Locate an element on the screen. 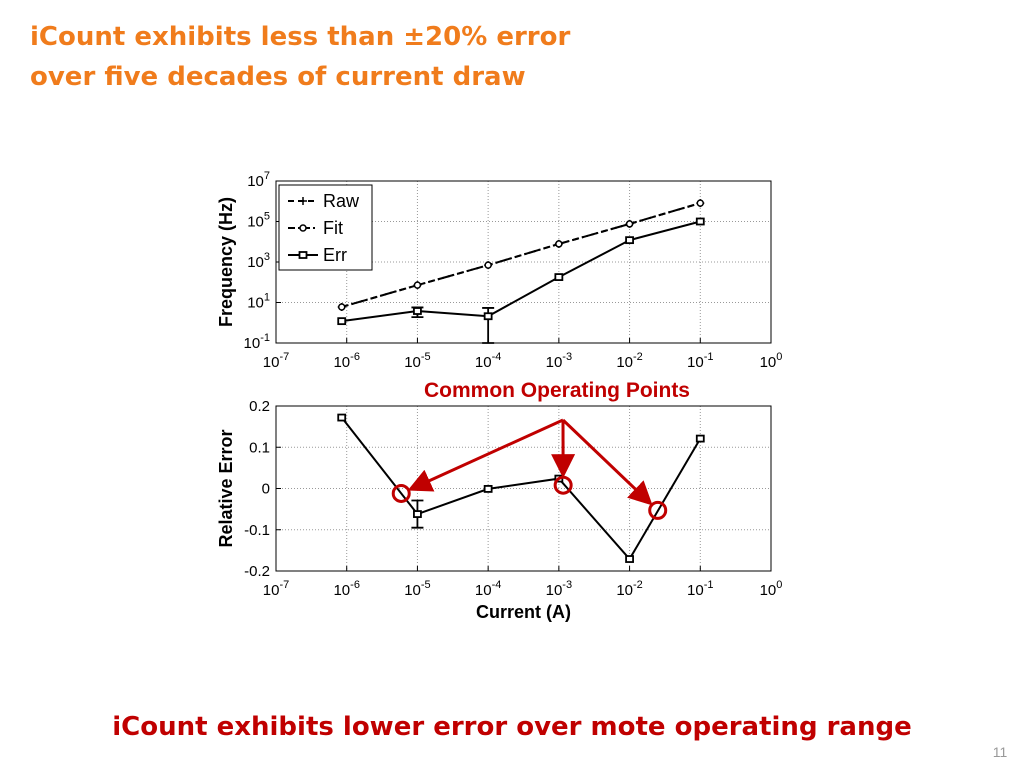  legend-label: Fit is located at coordinates (333, 228).